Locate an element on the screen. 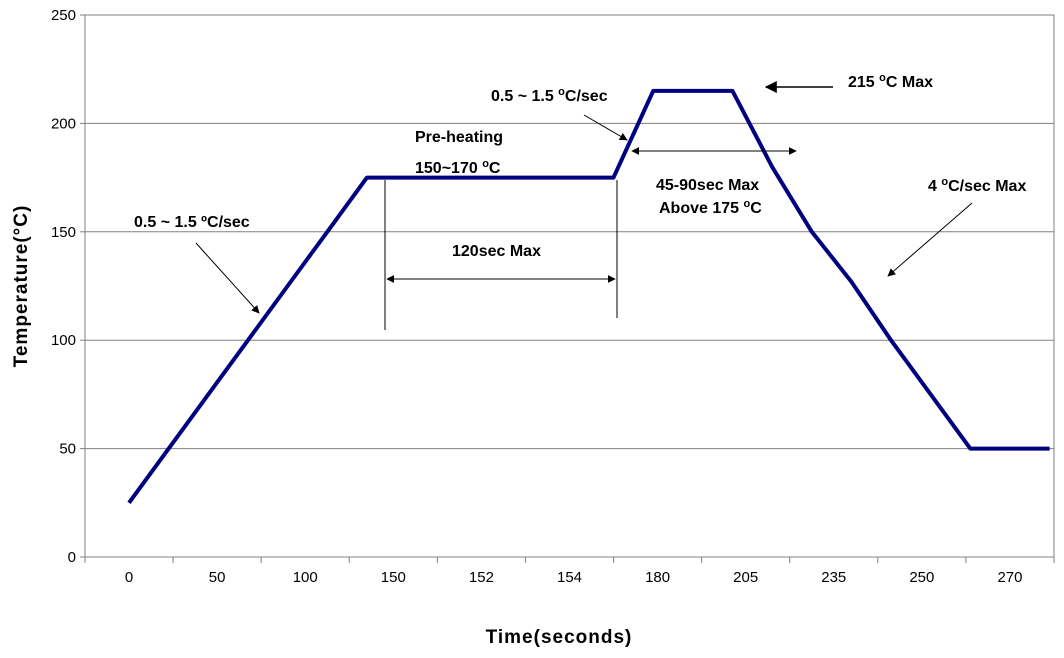 This screenshot has width=1064, height=658. reflow-annotation-line1: 45-90sec Max is located at coordinates (707, 185).